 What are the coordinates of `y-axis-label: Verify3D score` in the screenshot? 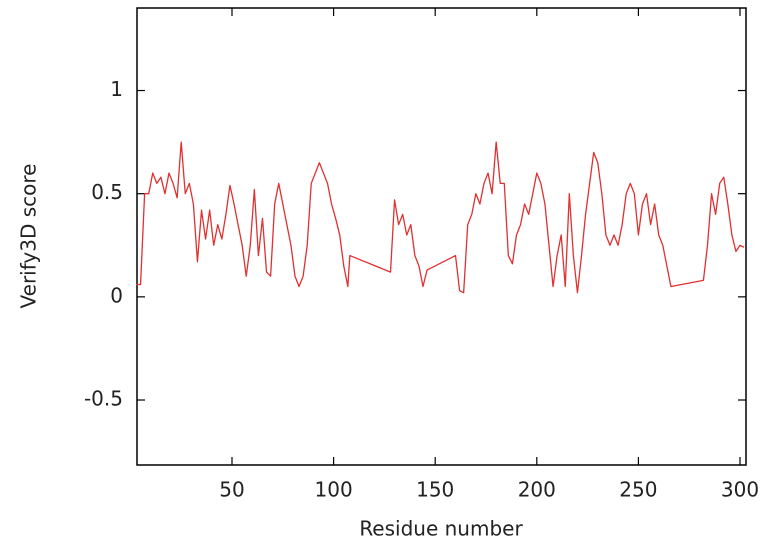 It's located at (29, 236).